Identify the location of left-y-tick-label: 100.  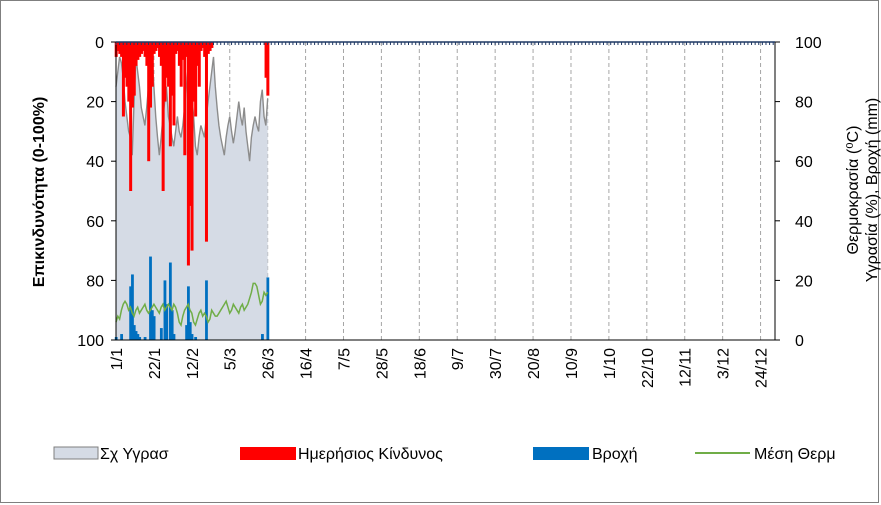
(90, 341).